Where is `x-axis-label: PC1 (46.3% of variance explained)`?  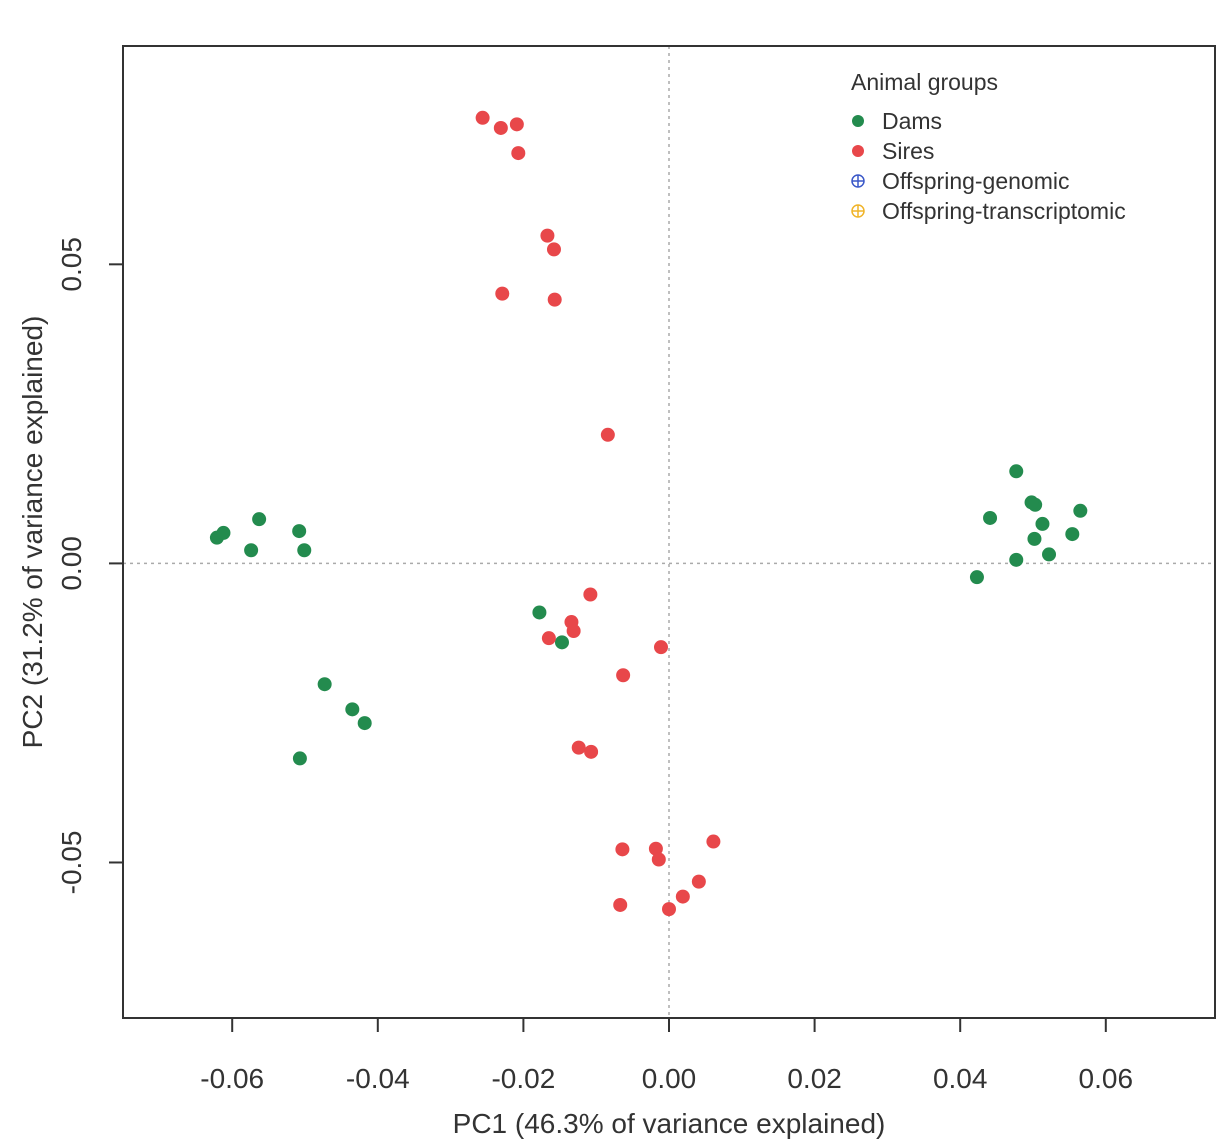 x-axis-label: PC1 (46.3% of variance explained) is located at coordinates (669, 1123).